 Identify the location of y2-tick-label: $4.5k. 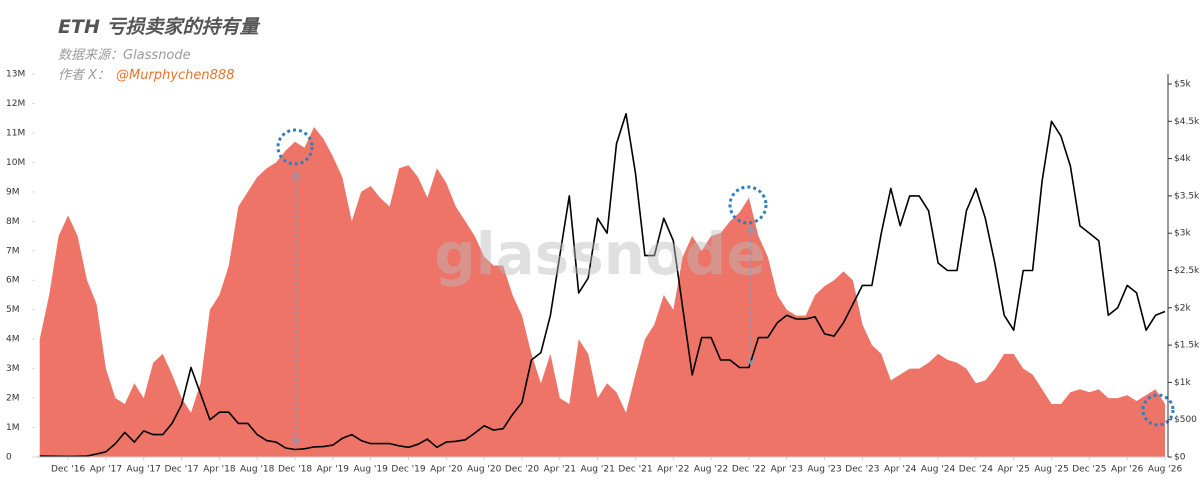
(1187, 122).